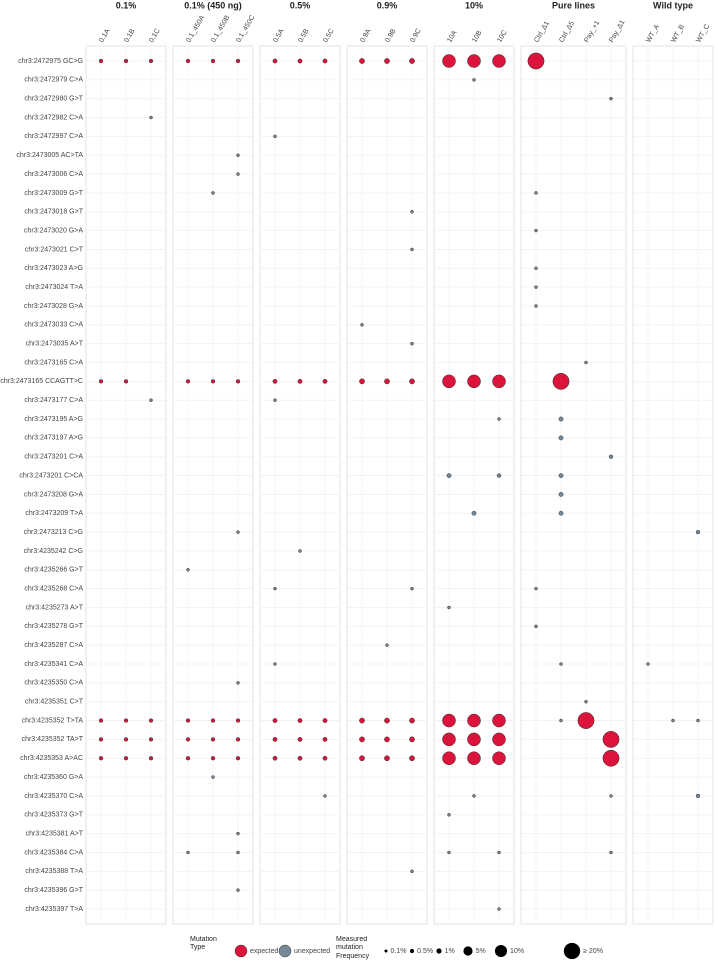  What do you see at coordinates (53, 362) in the screenshot?
I see `row-label: chr3:2473165 C>A` at bounding box center [53, 362].